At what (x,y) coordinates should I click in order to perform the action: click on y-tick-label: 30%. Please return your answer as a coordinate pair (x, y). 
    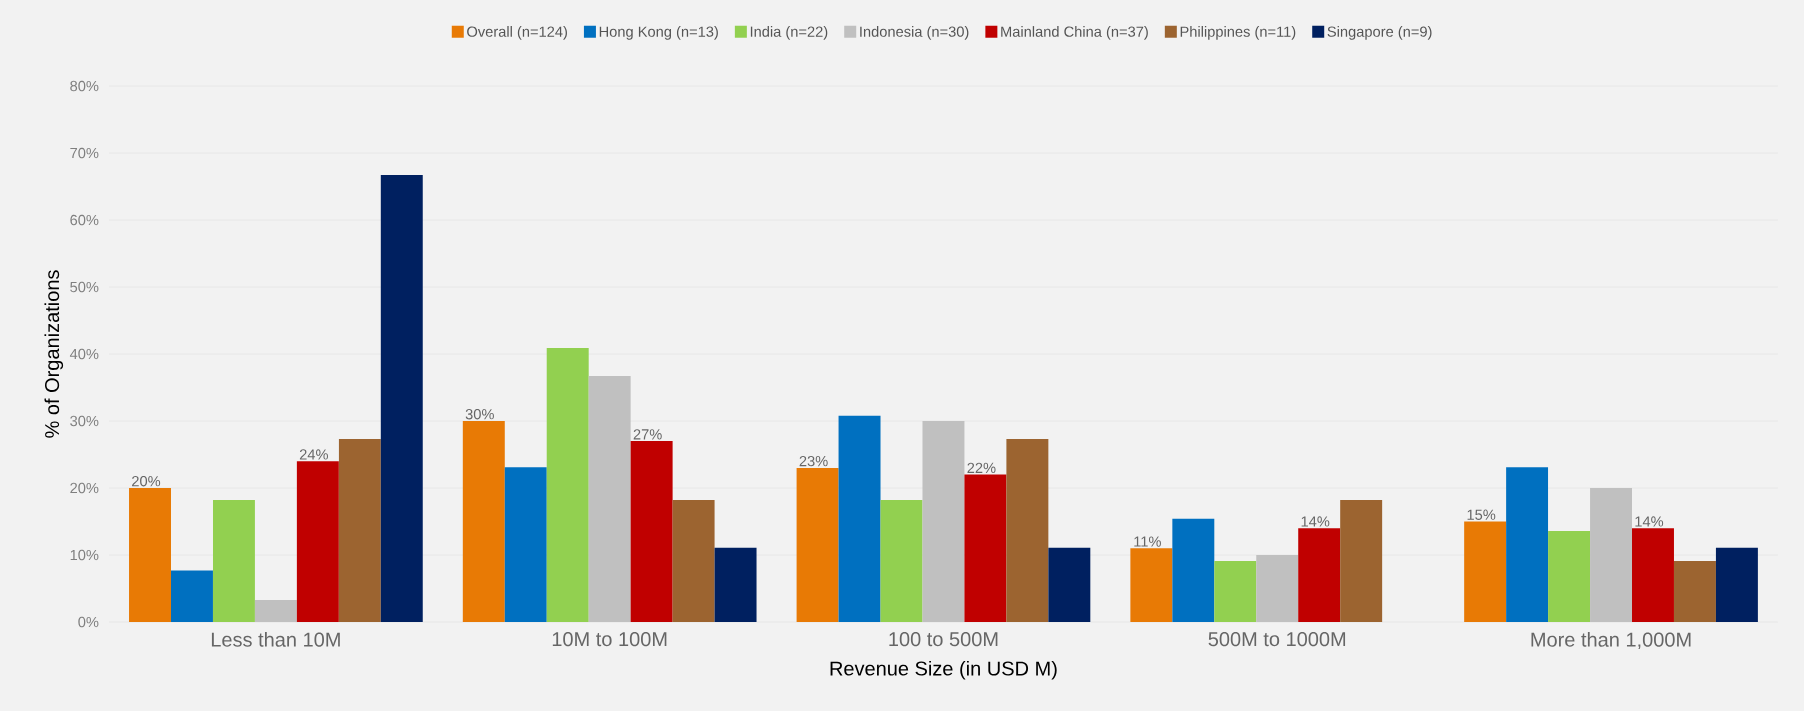
    Looking at the image, I should click on (84, 421).